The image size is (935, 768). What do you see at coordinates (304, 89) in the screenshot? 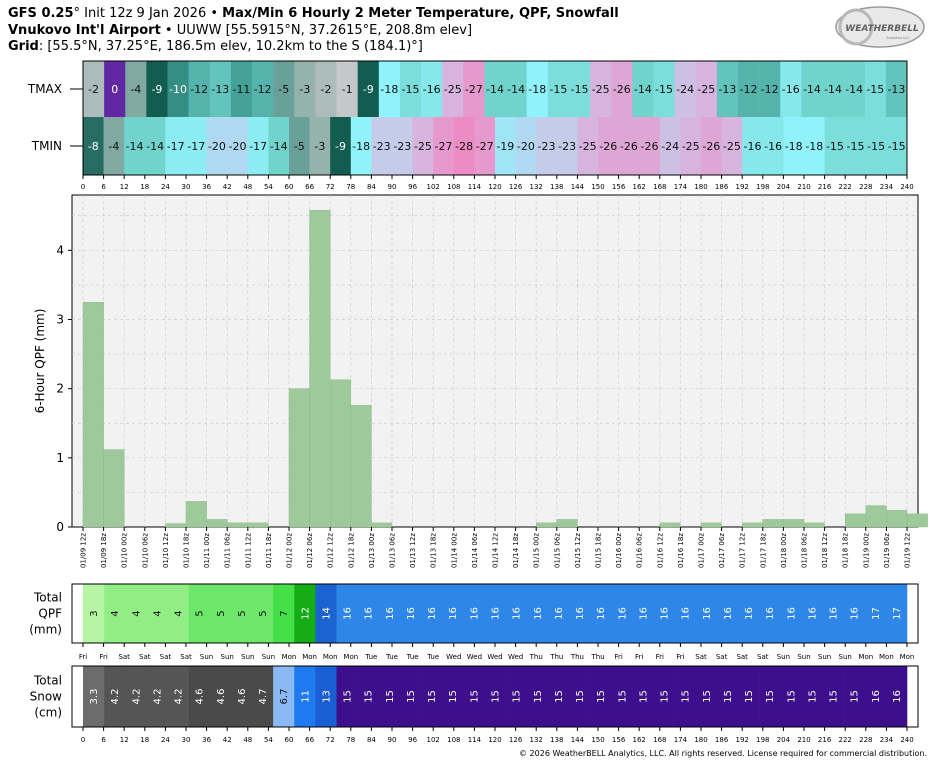
I see `tmax-value: -3` at bounding box center [304, 89].